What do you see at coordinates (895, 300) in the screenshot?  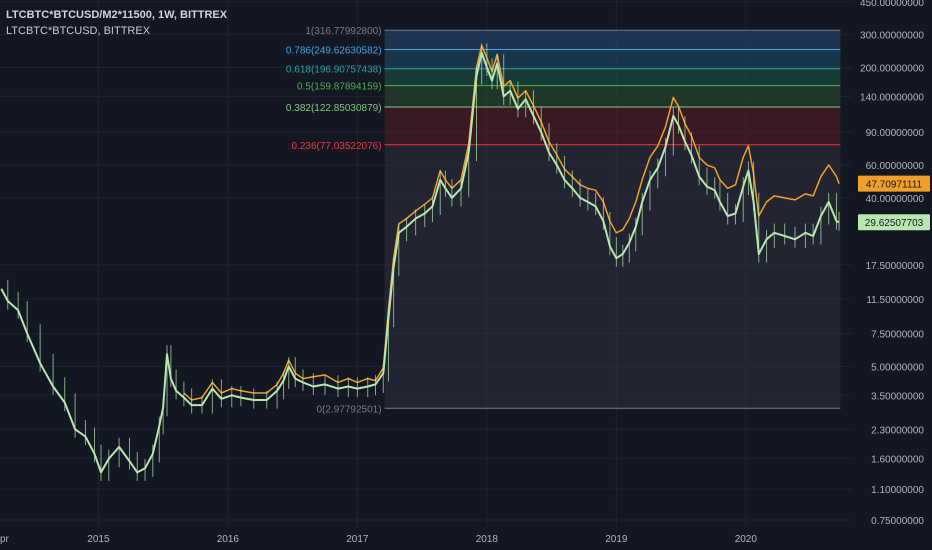 I see `price-tick-label: 11.50000000` at bounding box center [895, 300].